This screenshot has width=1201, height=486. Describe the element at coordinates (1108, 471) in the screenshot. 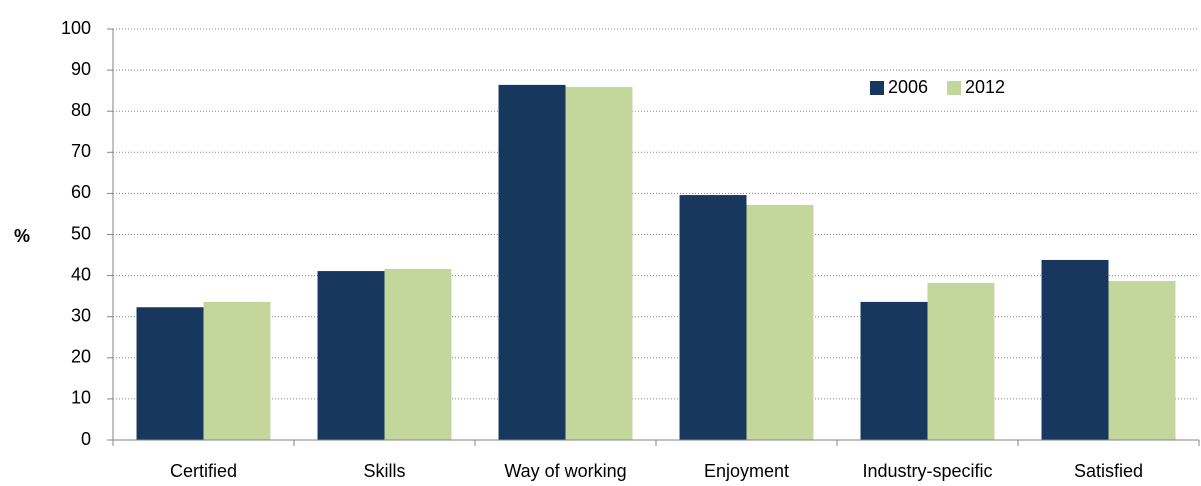

I see `x-tick-label: Satisfied` at that location.